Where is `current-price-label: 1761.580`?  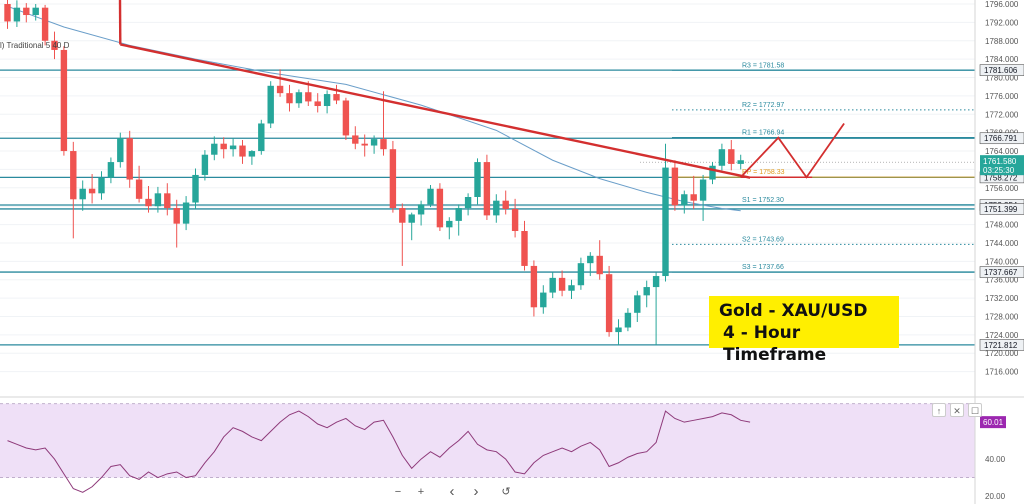 current-price-label: 1761.580 is located at coordinates (1000, 161).